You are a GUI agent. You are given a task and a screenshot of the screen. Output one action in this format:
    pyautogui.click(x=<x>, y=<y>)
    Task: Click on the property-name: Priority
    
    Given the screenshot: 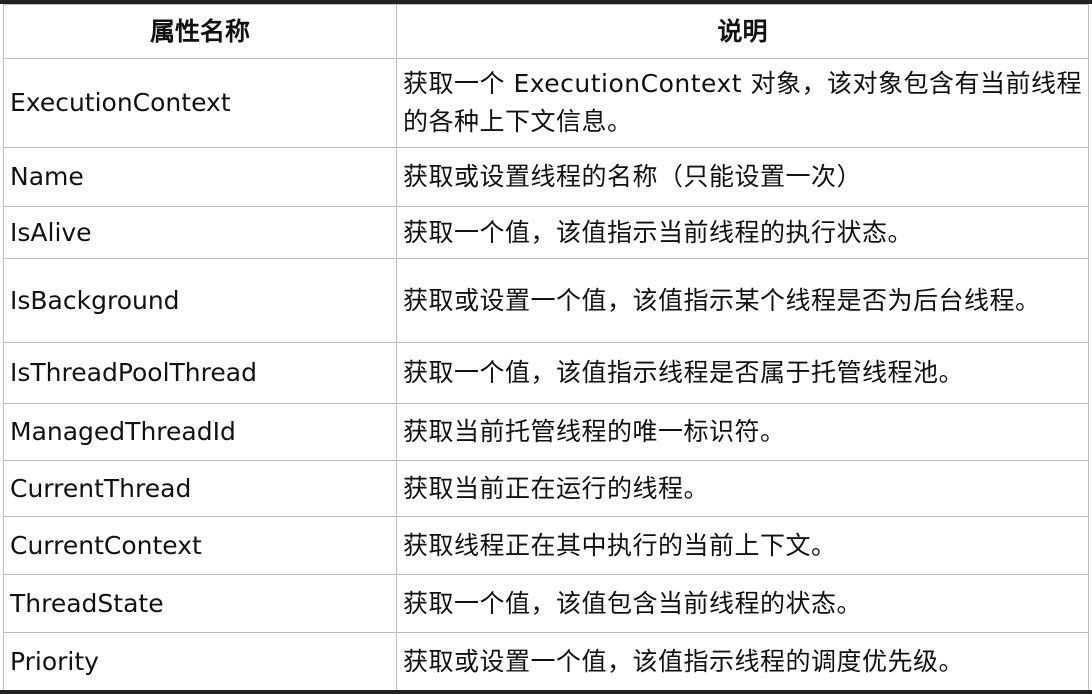 What is the action you would take?
    pyautogui.click(x=200, y=661)
    